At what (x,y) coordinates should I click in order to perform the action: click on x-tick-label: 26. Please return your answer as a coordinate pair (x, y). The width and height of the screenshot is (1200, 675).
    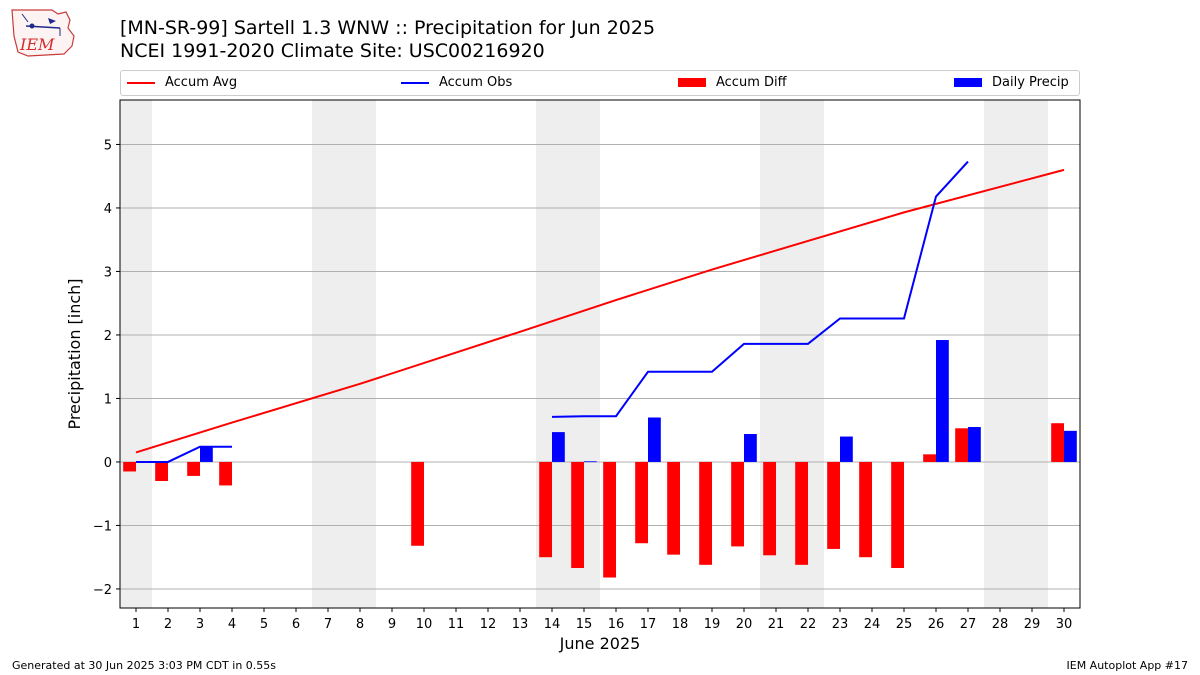
    Looking at the image, I should click on (936, 624).